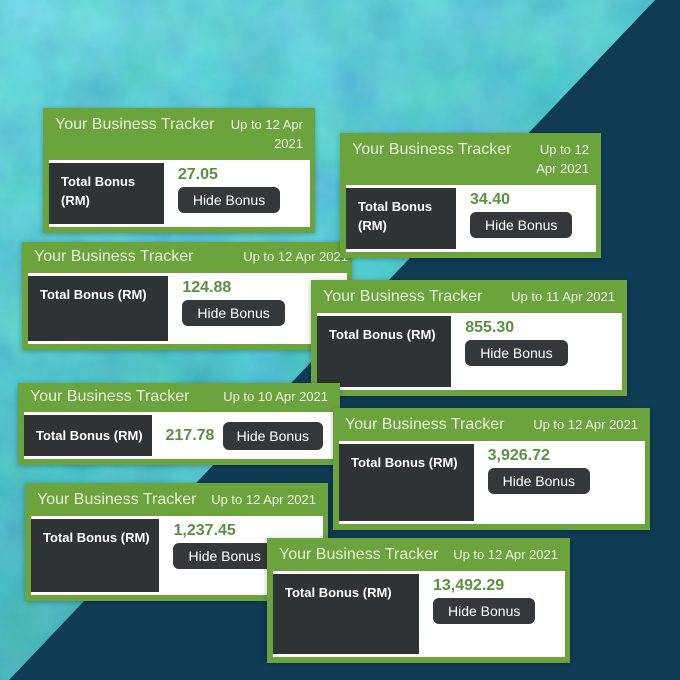  Describe the element at coordinates (190, 435) in the screenshot. I see `total-bonus-value: 217.78` at that location.